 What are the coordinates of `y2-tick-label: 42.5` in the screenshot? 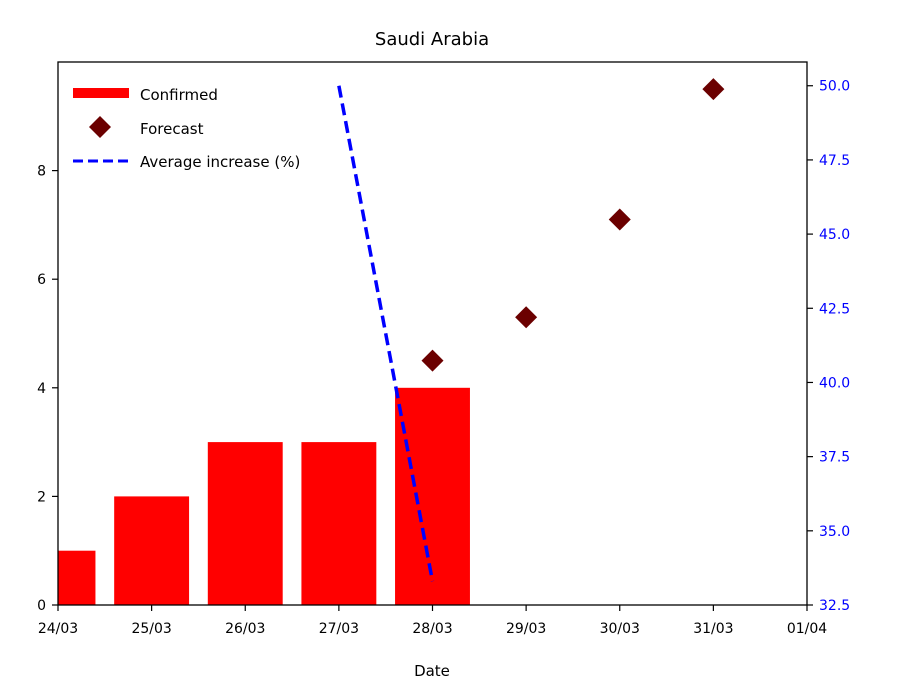 It's located at (834, 309).